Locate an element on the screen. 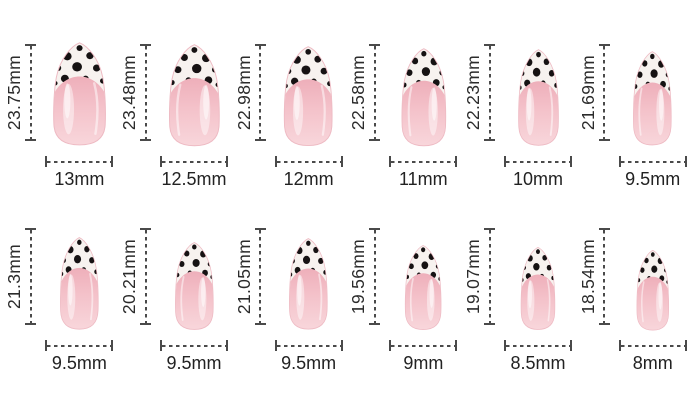 The height and width of the screenshot is (411, 688). nail-column: 12mm is located at coordinates (308, 117).